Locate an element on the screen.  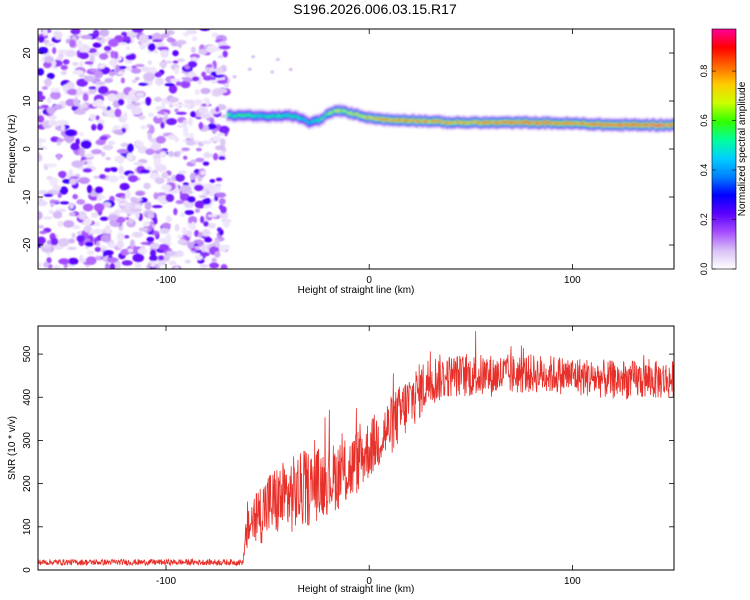
figure-title: S196.2026.006.03.15.R17 is located at coordinates (375, 9).